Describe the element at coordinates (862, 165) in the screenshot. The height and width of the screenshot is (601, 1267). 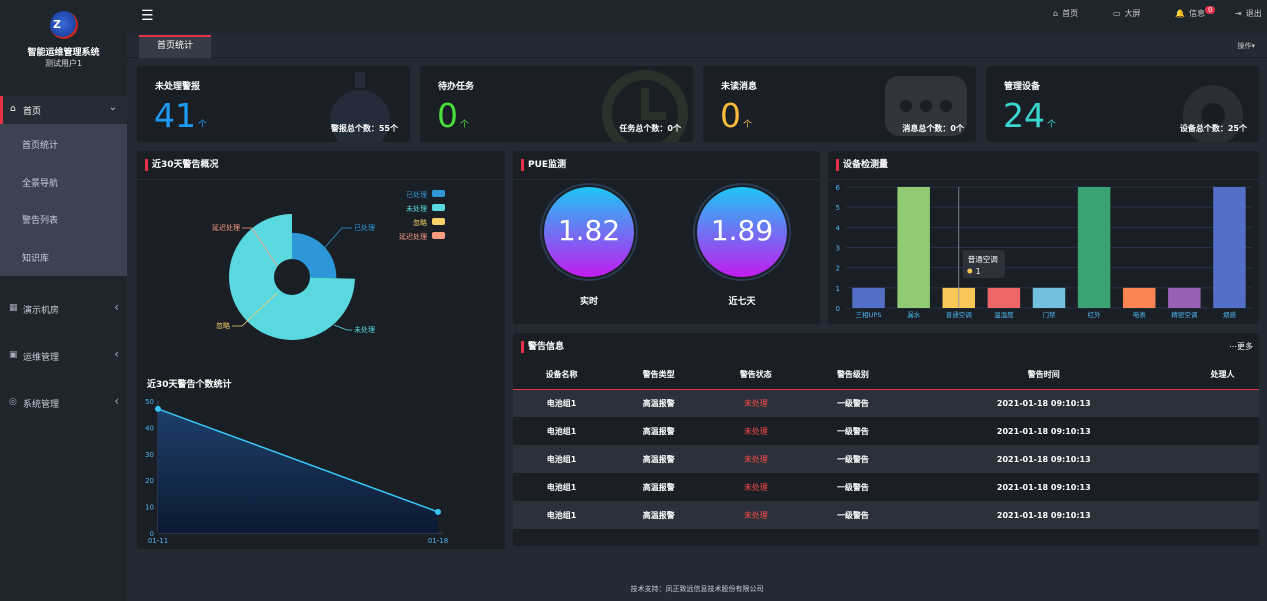
I see `panel-title: 设备检测量` at that location.